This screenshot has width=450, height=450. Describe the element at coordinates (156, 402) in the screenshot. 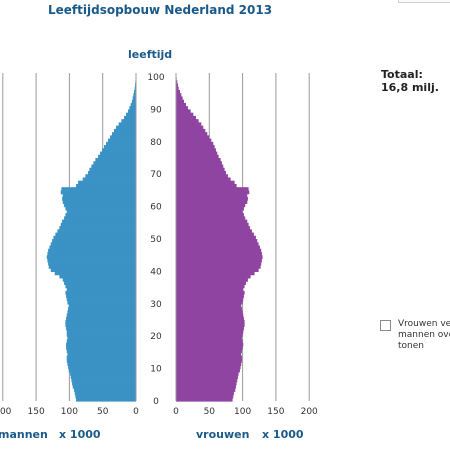

I see `age-tick-label: 0` at that location.